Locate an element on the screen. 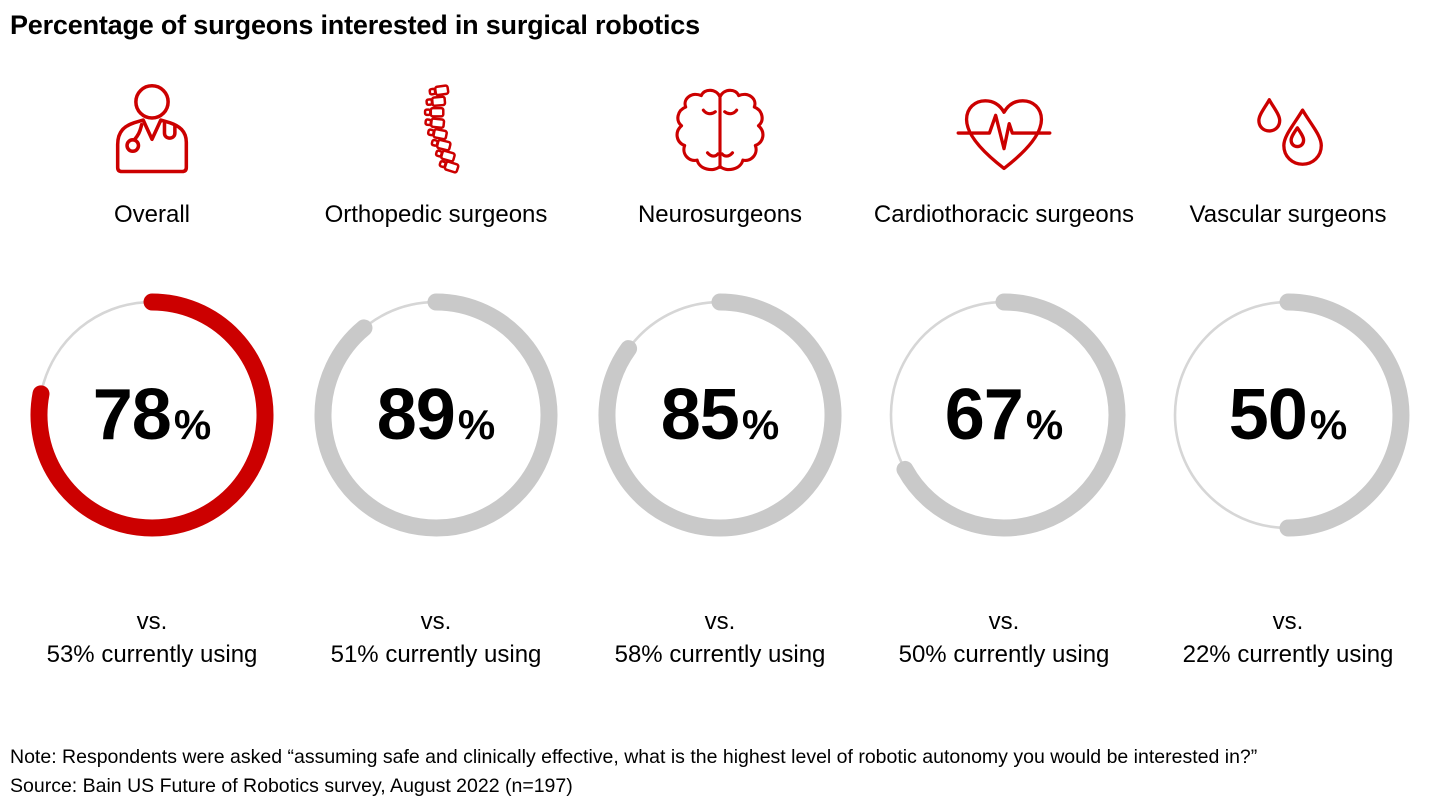 This screenshot has height=810, width=1440. donut-orthopedic: 89 % is located at coordinates (436, 415).